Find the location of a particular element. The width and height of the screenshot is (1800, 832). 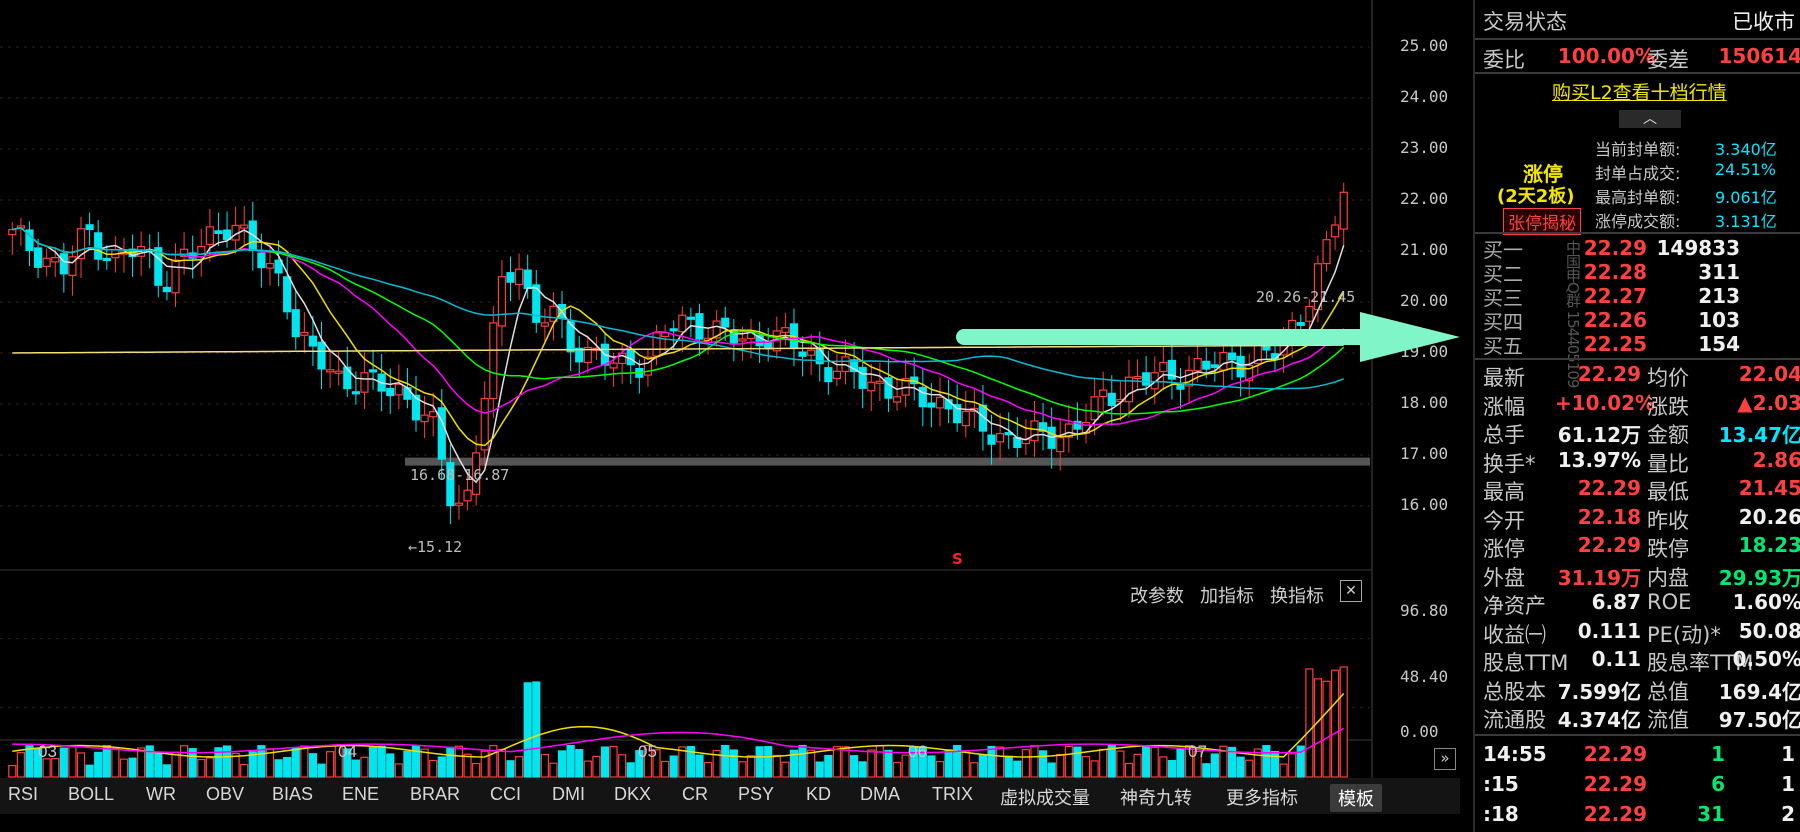

tab-trix: TRIX is located at coordinates (953, 794).